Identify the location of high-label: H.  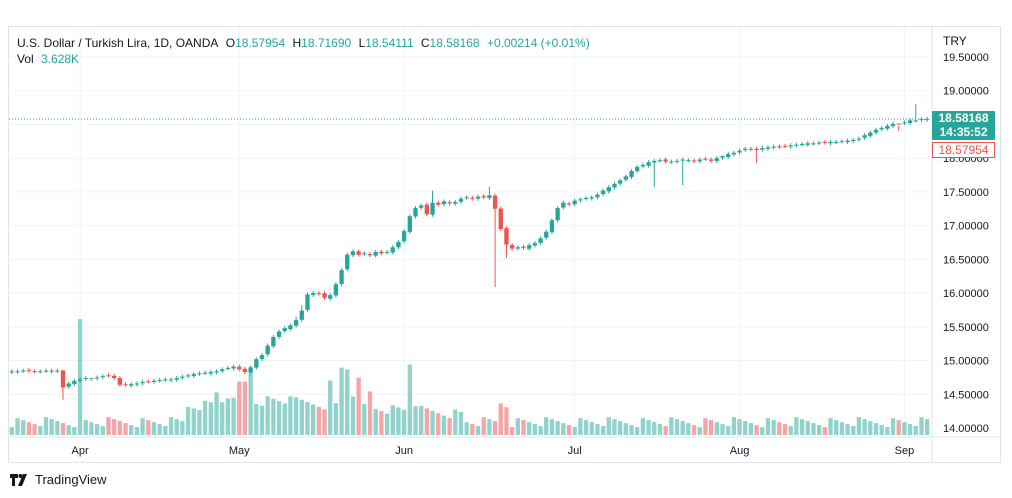
(297, 43).